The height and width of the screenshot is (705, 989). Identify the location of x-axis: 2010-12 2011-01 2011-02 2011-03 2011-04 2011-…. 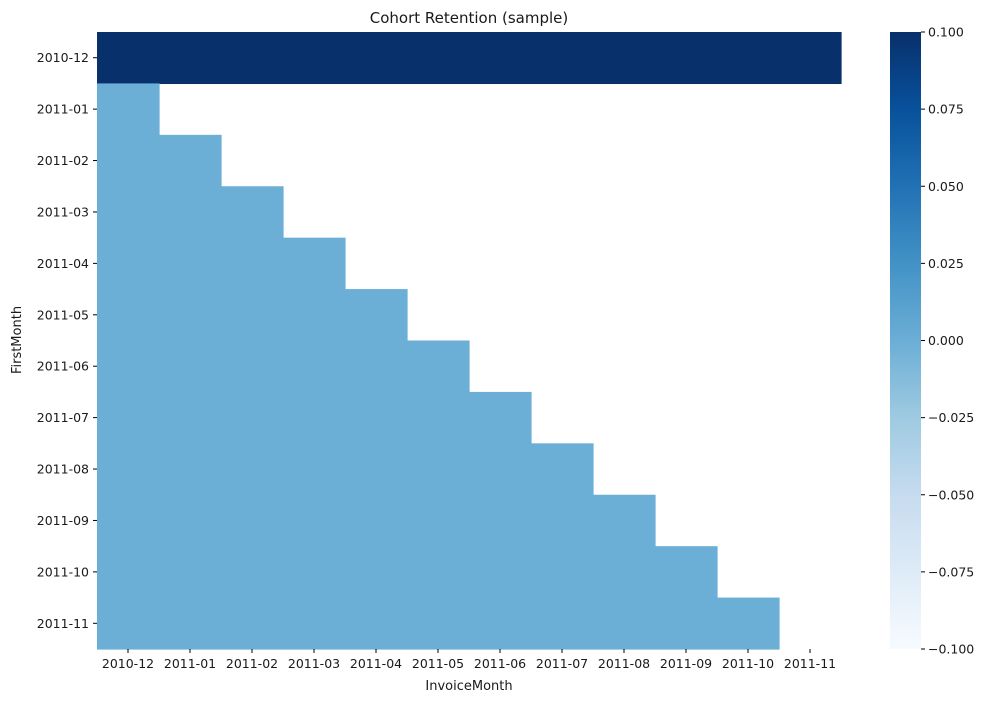
(469, 660).